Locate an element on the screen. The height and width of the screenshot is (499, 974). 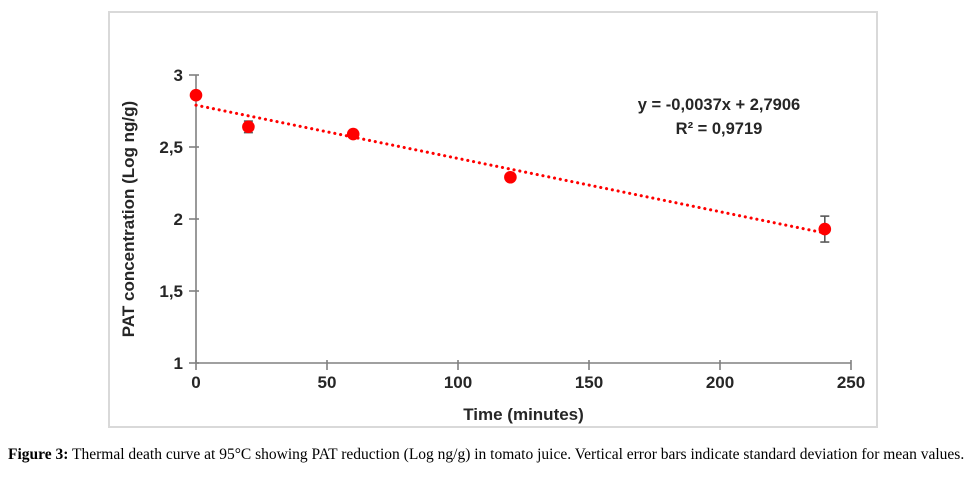
y-tick-label: 2 is located at coordinates (178, 219).